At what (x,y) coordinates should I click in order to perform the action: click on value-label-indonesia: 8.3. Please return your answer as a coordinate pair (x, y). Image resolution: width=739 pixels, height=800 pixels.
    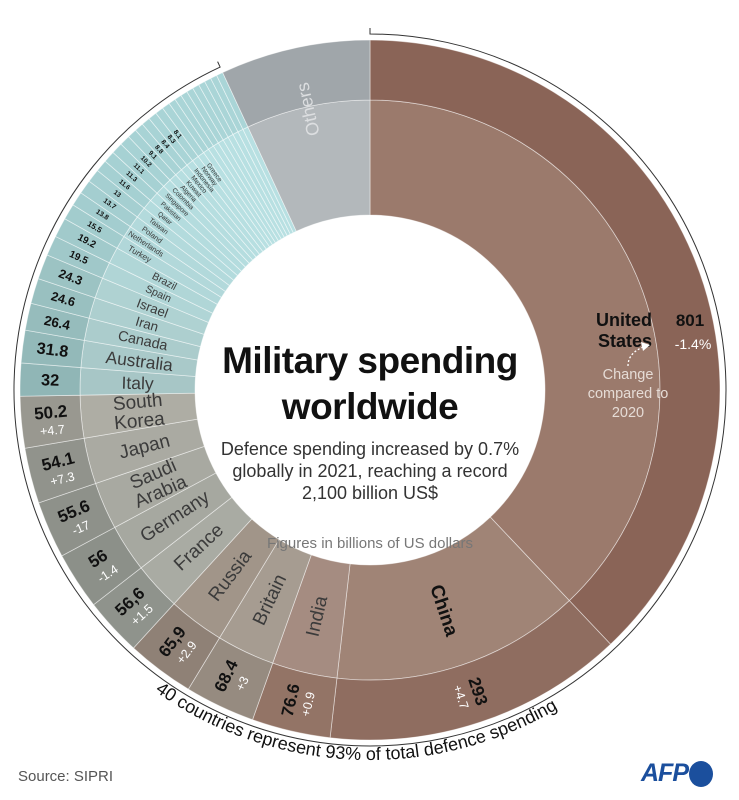
    Looking at the image, I should click on (171, 140).